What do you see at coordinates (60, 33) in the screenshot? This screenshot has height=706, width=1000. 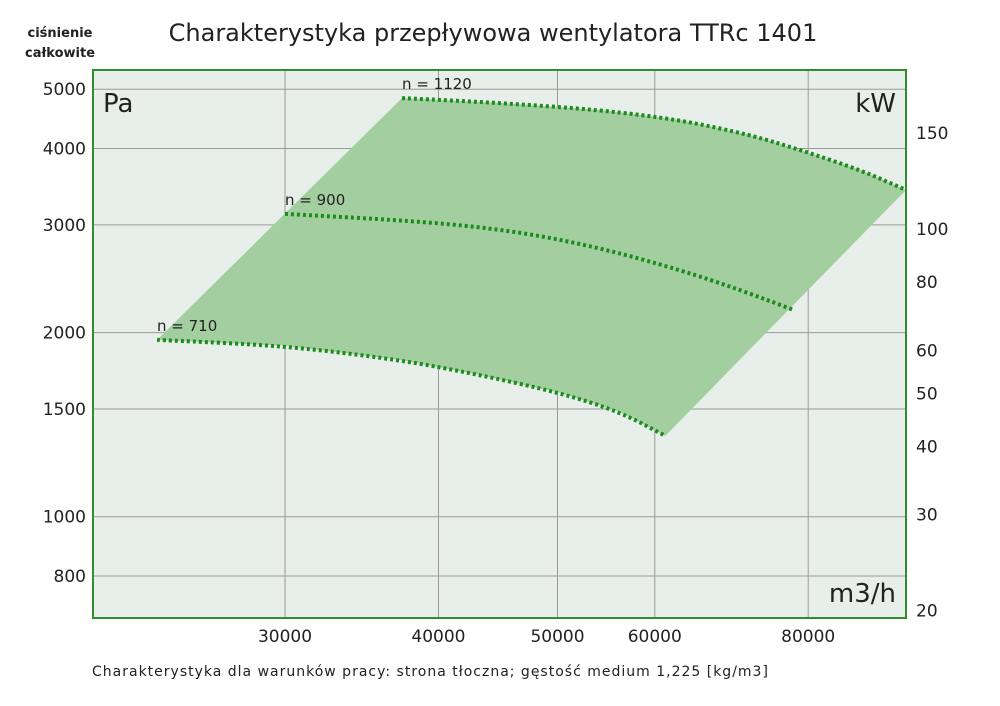 I see `y-axis-label-line1: ciśnienie` at bounding box center [60, 33].